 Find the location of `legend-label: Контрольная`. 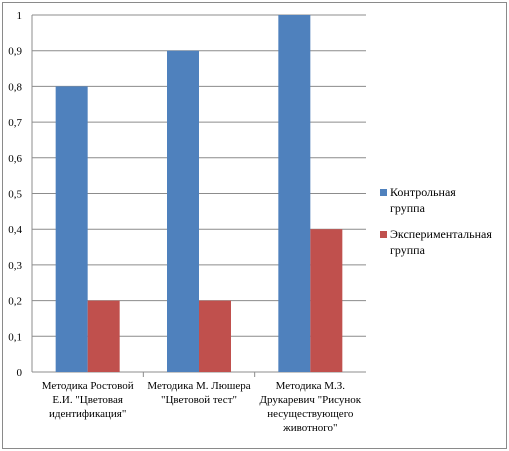

legend-label: Контрольная is located at coordinates (423, 192).